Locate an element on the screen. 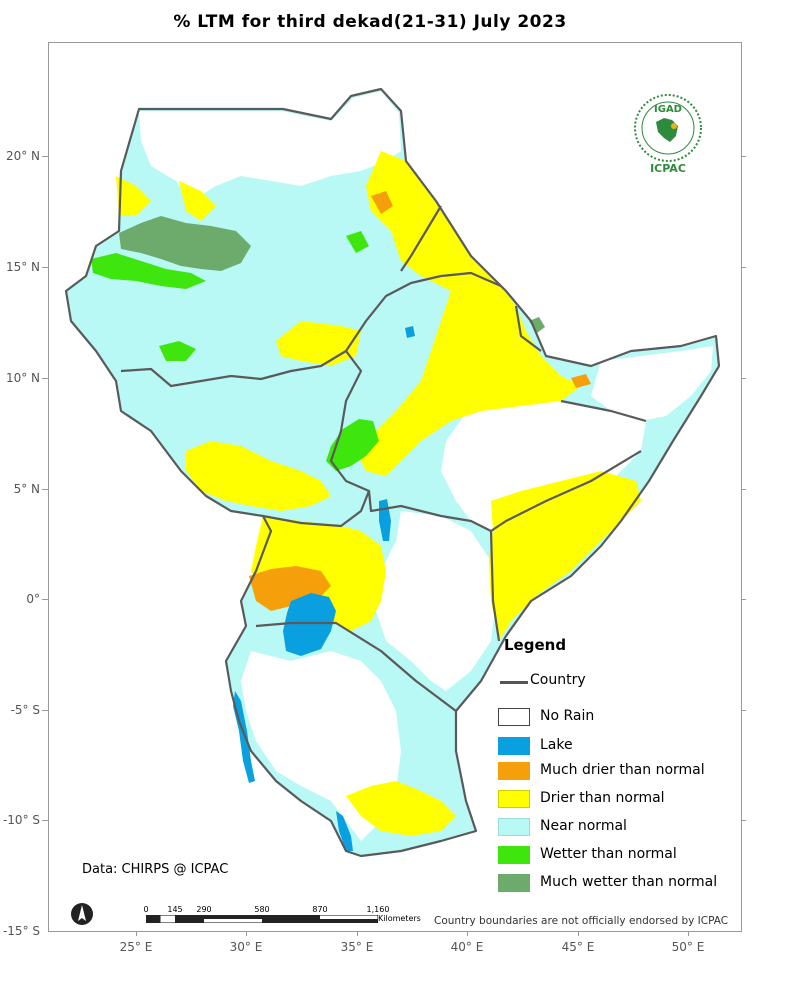 This screenshot has width=786, height=981. lon-label-30e: 30° E is located at coordinates (246, 947).